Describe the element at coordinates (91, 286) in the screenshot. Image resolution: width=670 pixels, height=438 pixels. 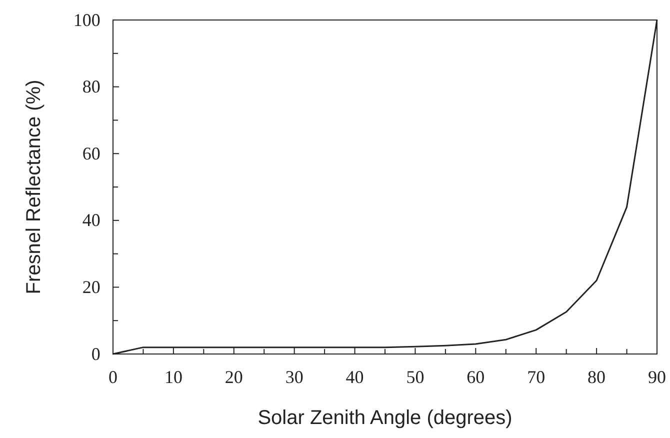
I see `y-tick-label: 20` at that location.